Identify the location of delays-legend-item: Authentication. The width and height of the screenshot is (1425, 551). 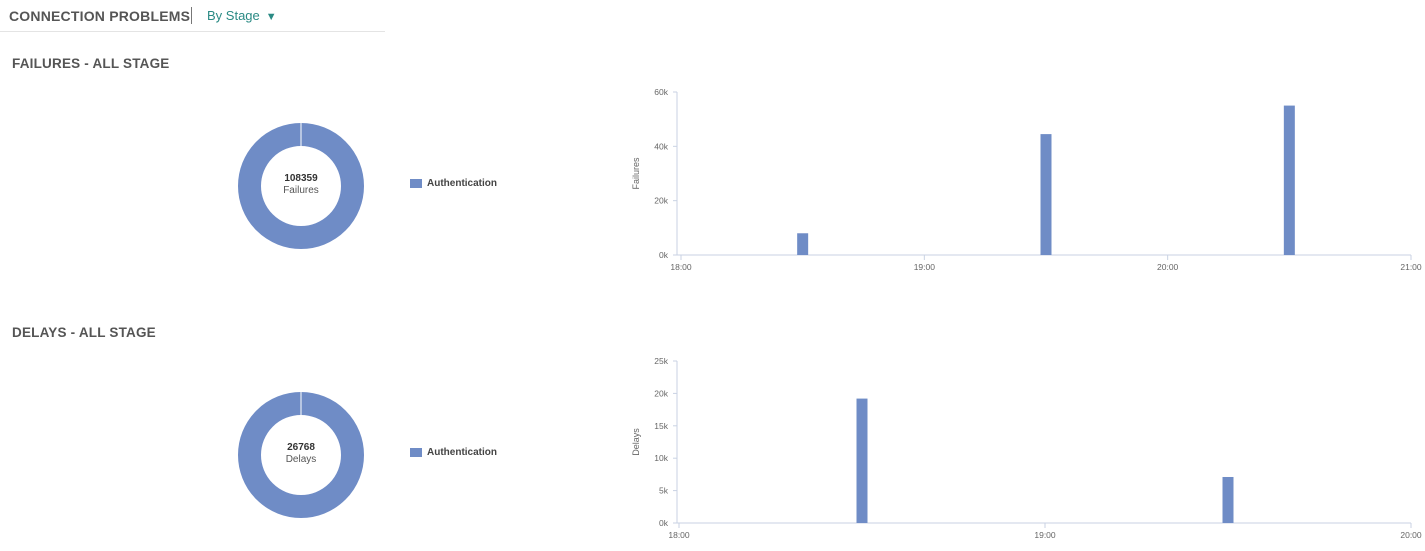
(453, 452).